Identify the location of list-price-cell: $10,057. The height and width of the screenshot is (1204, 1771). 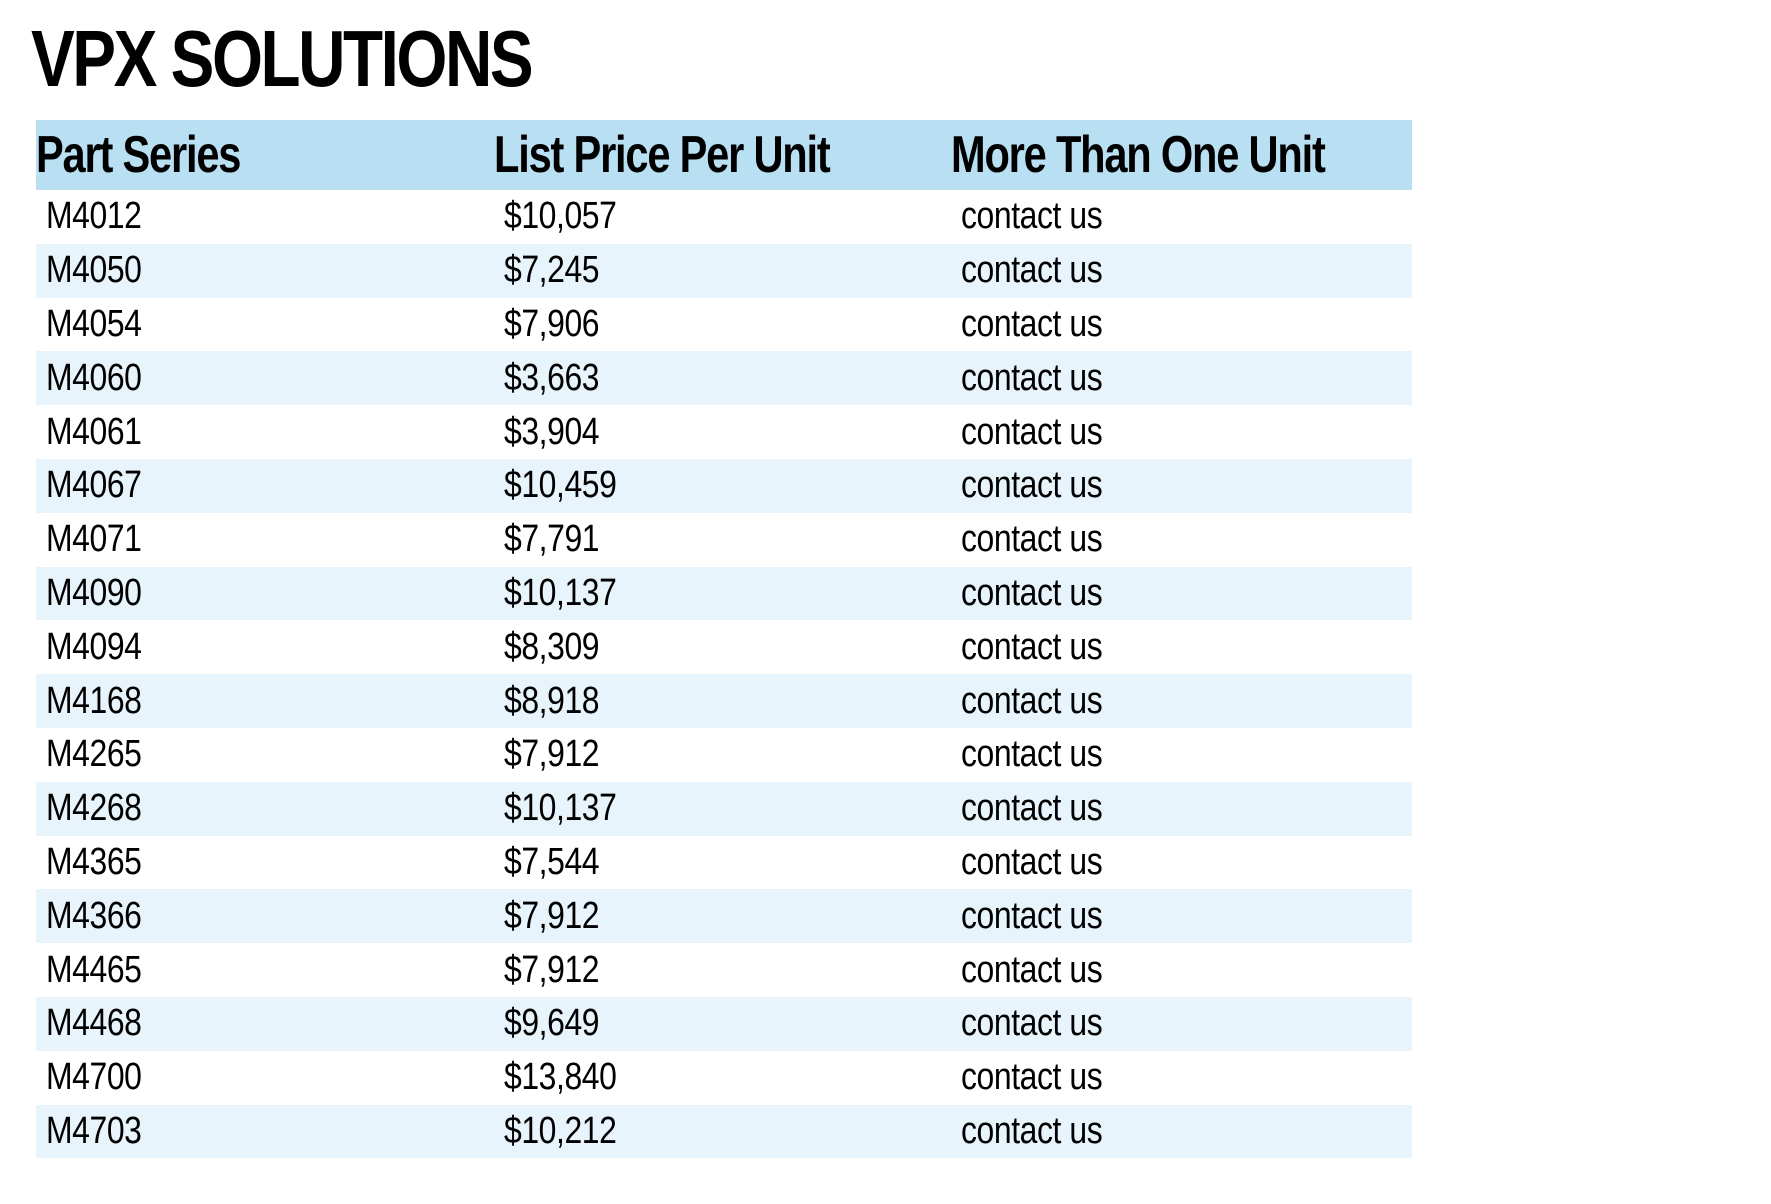
(722, 217).